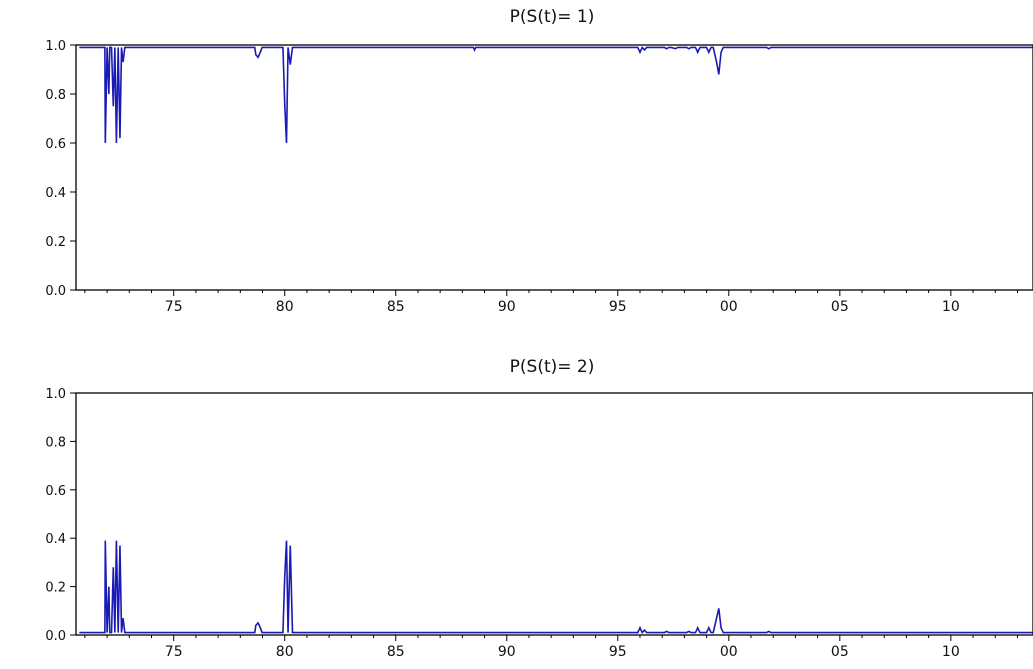 This screenshot has width=1033, height=669. Describe the element at coordinates (60, 169) in the screenshot. I see `y-axis-ticks-1: 0.0 0.2 0.4 0.6 0.8 1.0` at that location.